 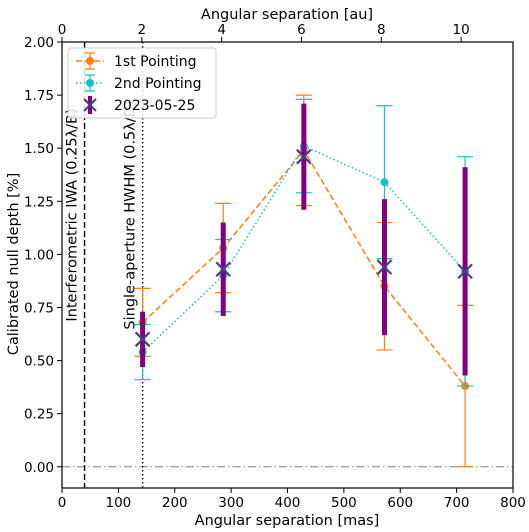 I want to click on legend-label-1: 1st Pointing, so click(x=155, y=62).